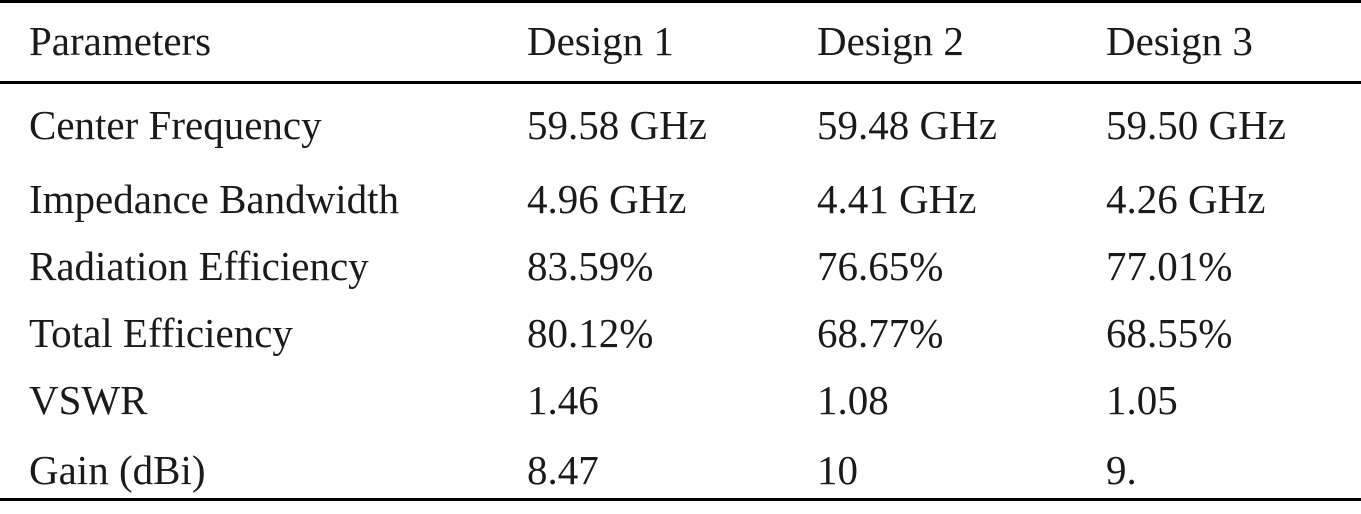  Describe the element at coordinates (617, 124) in the screenshot. I see `table-cell: 59.58 GHz` at that location.